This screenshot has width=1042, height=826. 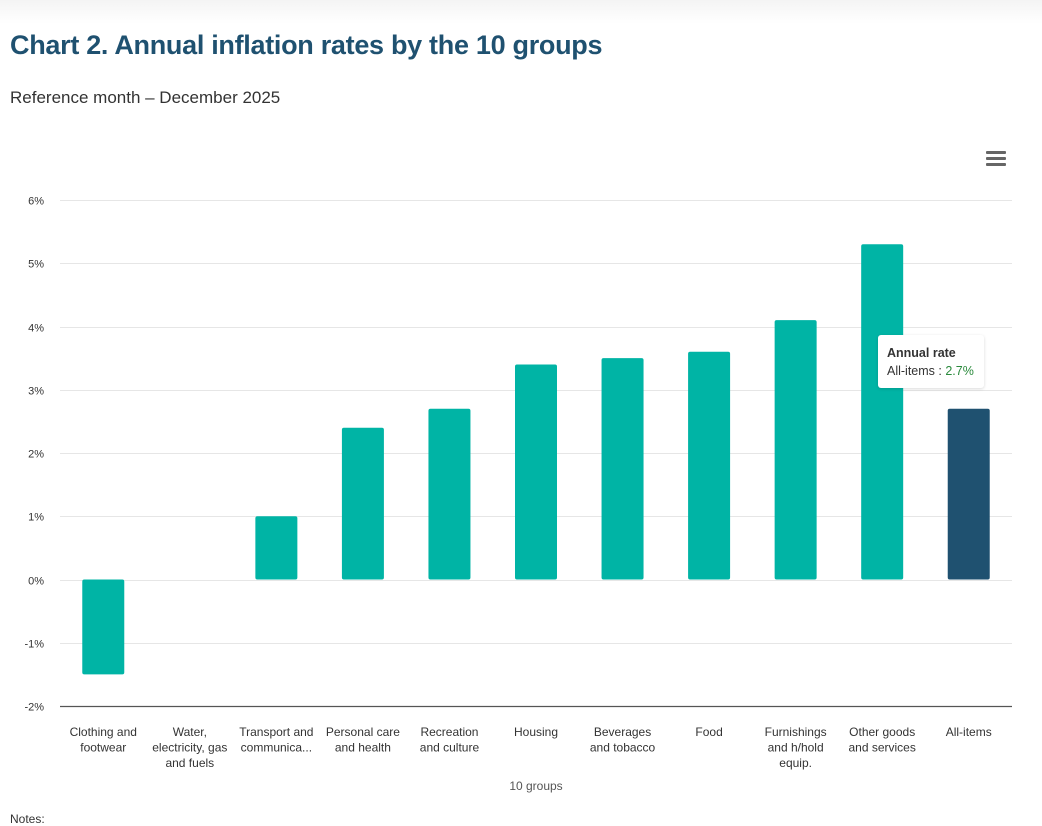 I want to click on x-axis-title: 10 groups, so click(x=535, y=786).